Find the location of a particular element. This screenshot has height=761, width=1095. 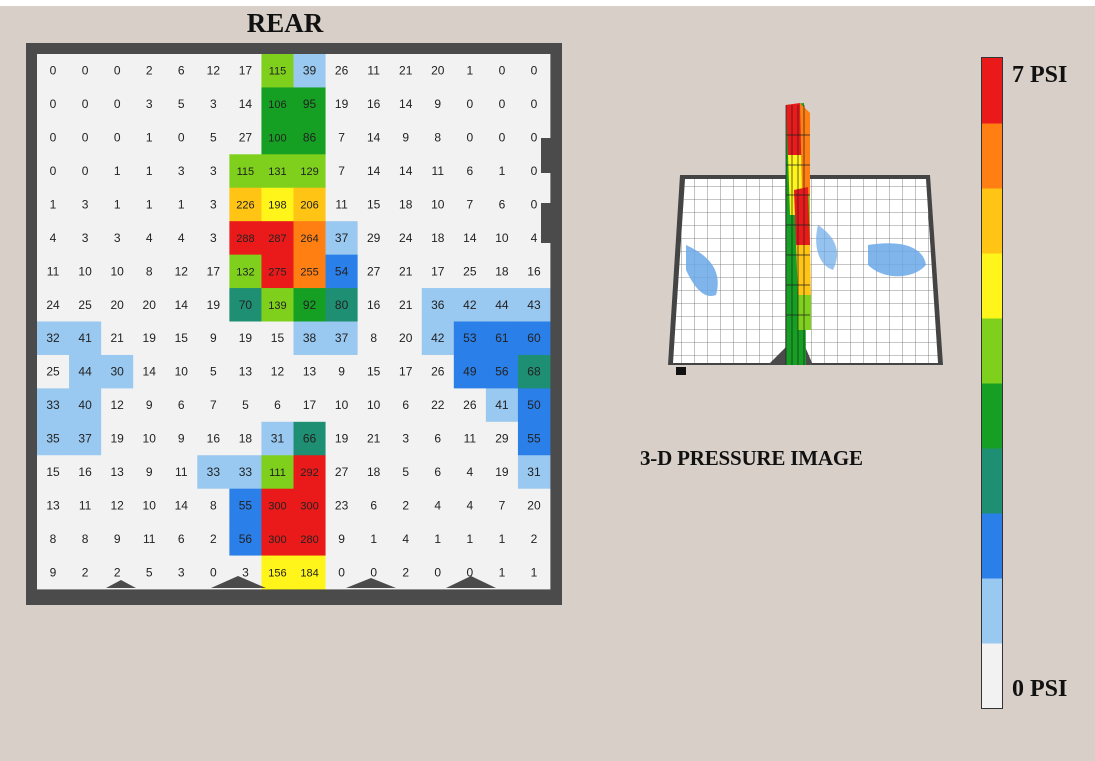

heatmap-cell-value: 206 is located at coordinates (309, 205).